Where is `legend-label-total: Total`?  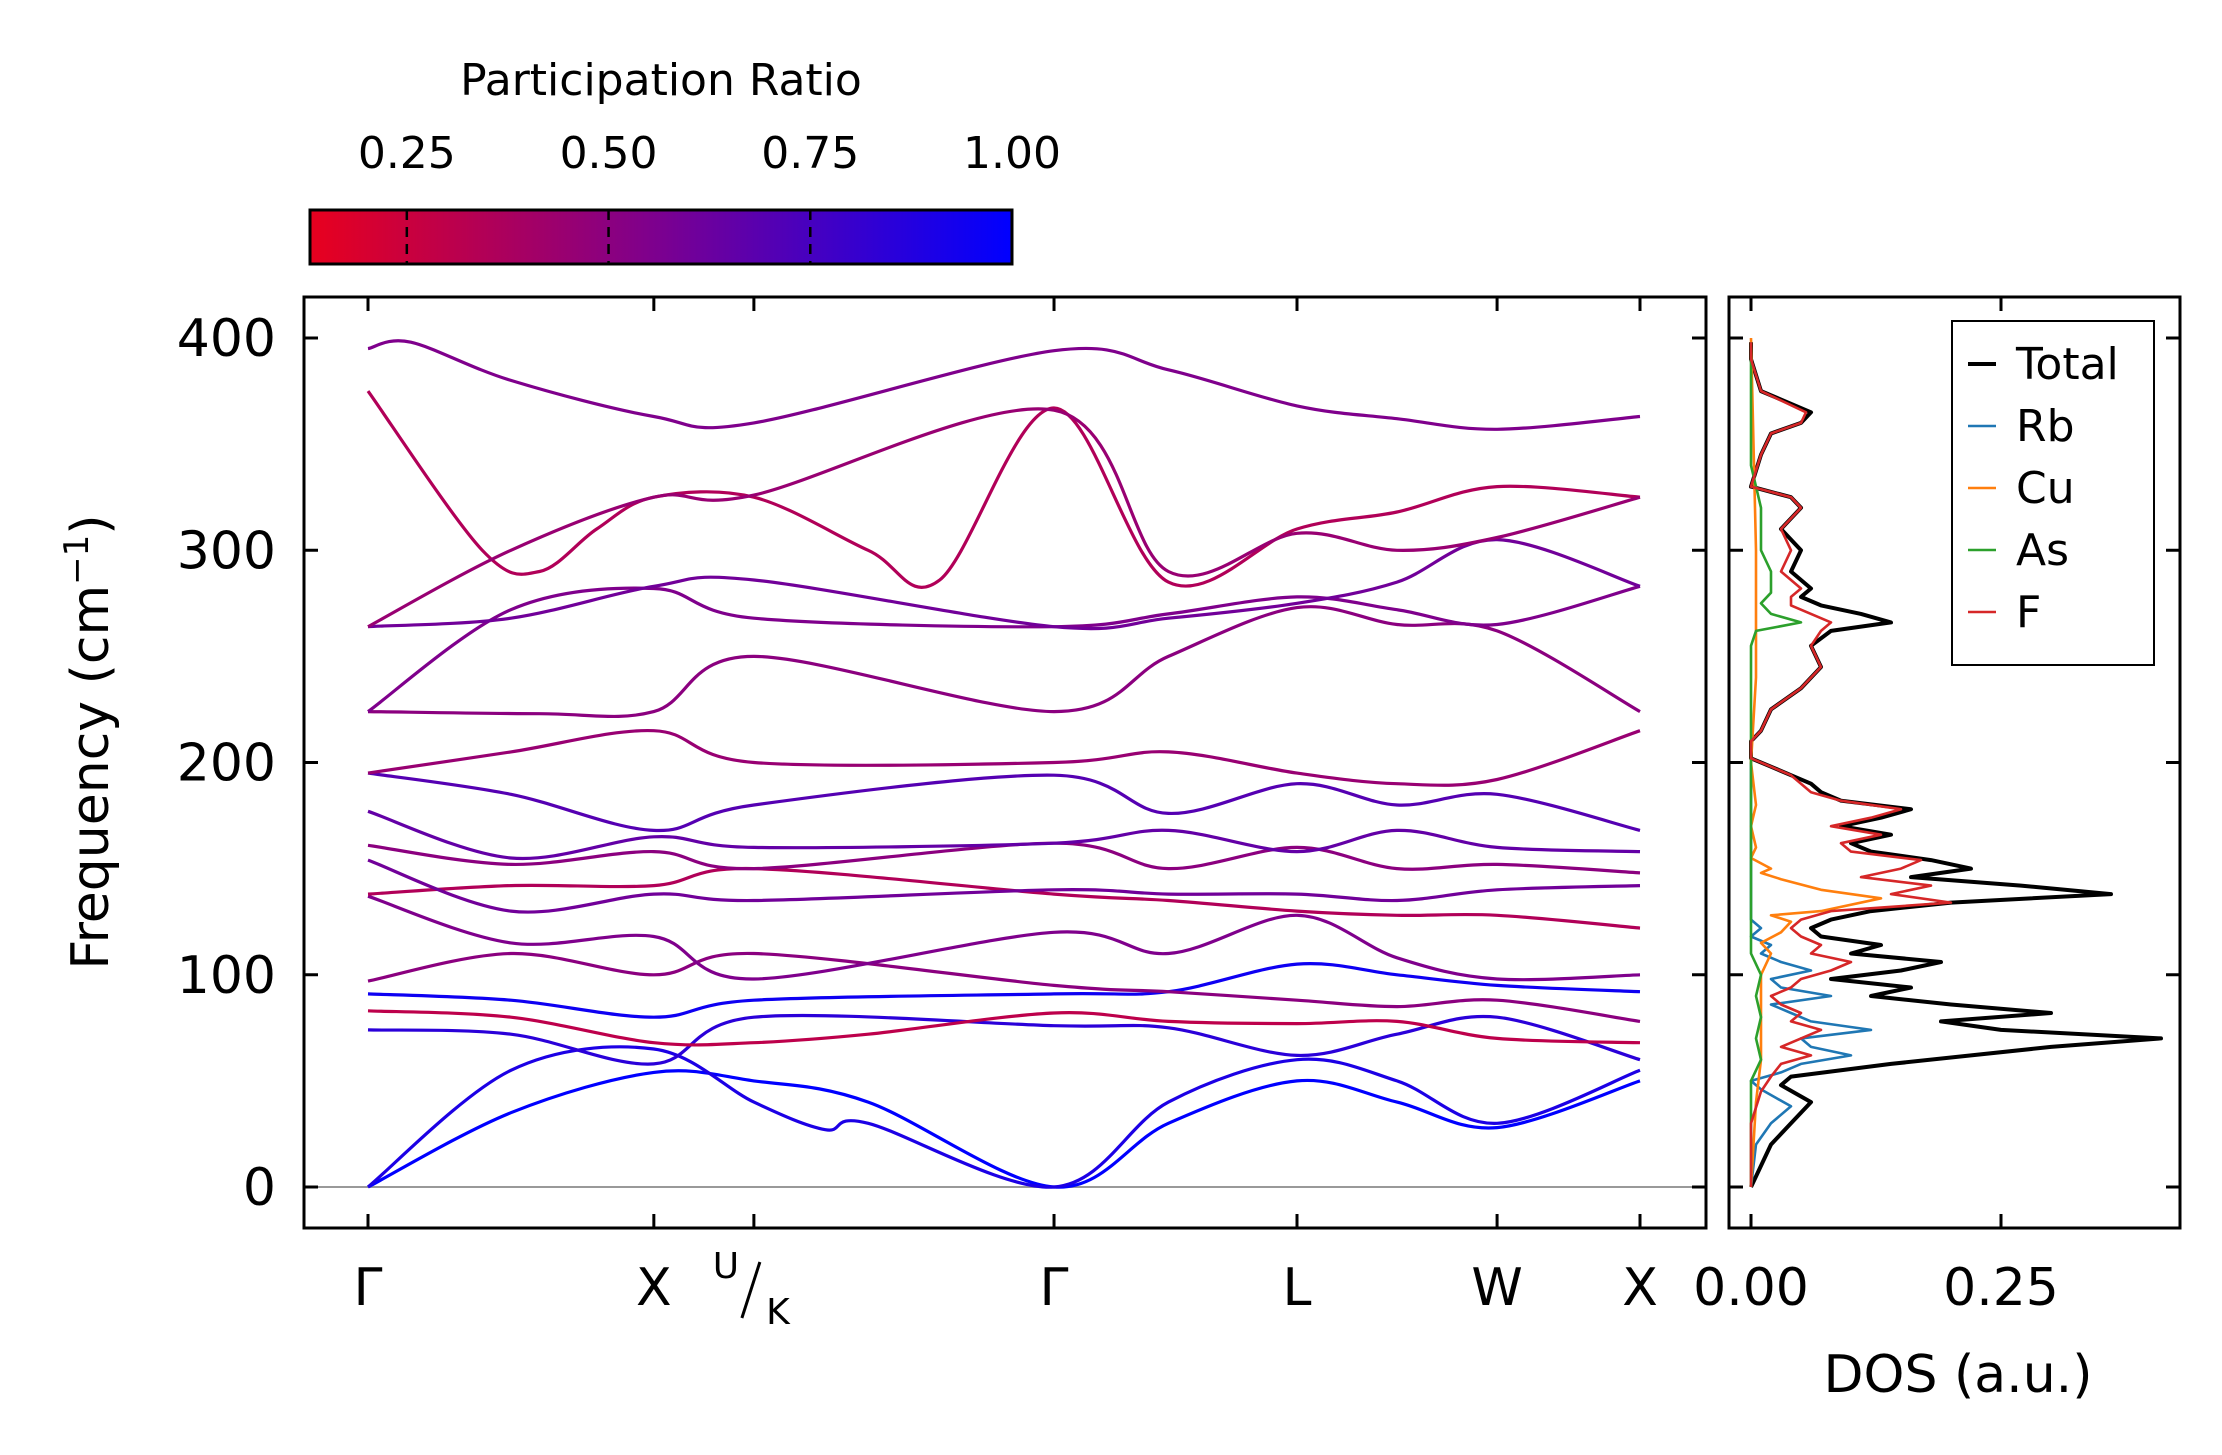 legend-label-total: Total is located at coordinates (2067, 364).